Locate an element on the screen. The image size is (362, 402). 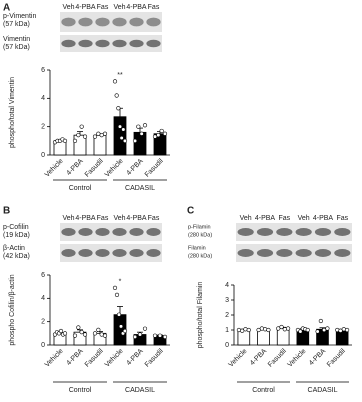
y-axis-label: phospho/total Filamin is located at coordinates (200, 315).